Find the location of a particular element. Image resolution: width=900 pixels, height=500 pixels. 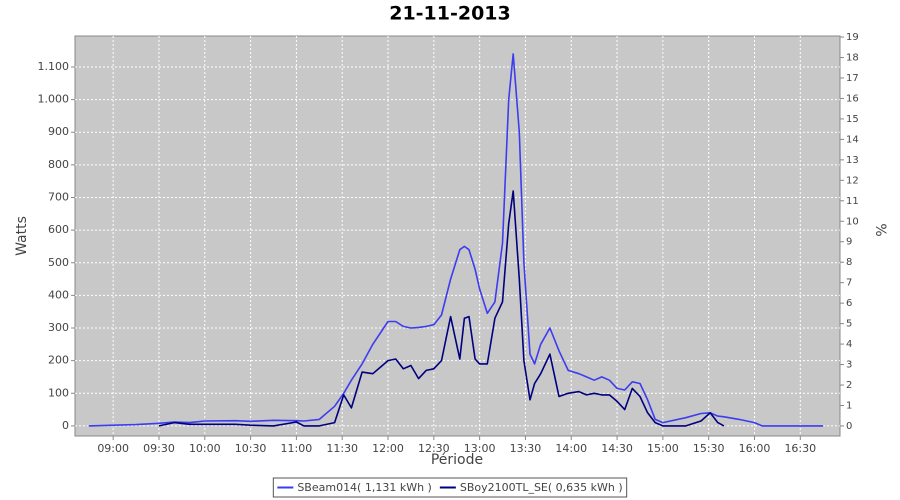

y-tick-label: 700 is located at coordinates (58, 197).